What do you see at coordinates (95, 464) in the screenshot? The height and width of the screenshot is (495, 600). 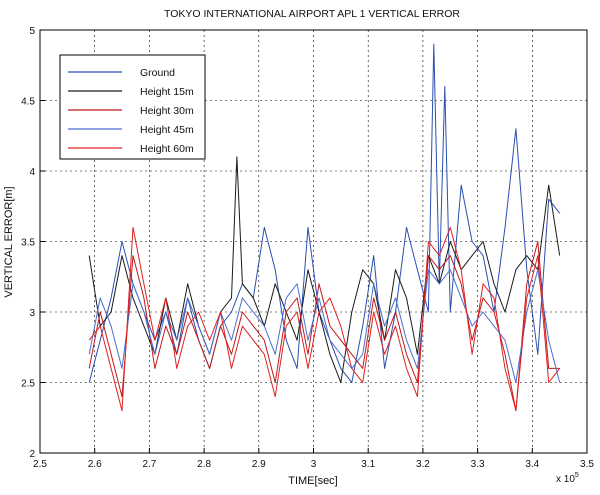 I see `x-tick-label: 2.6` at bounding box center [95, 464].